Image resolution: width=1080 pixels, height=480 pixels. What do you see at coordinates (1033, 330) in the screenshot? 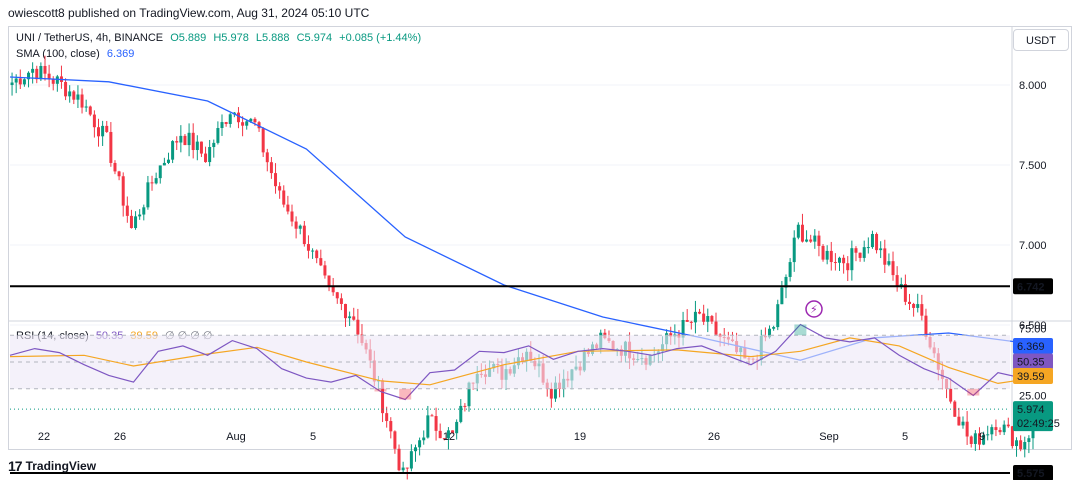
I see `rsi-axis-tick-label: 75.00` at bounding box center [1033, 330].